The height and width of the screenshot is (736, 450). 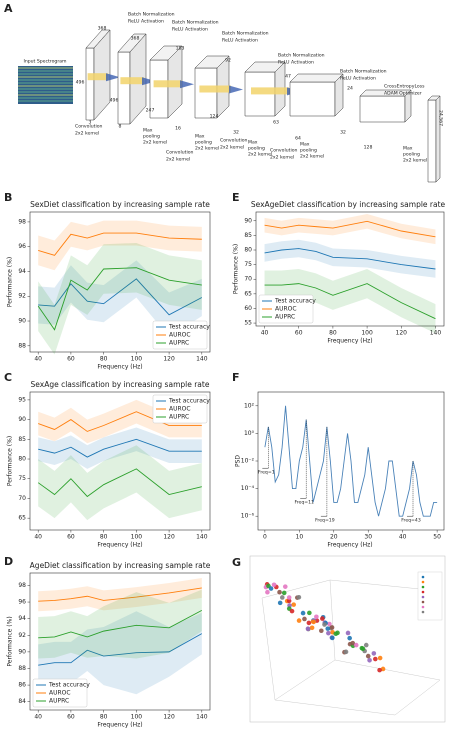 What do you see at coordinates (22, 602) in the screenshot?
I see `y-tick-label: 96` at bounding box center [22, 602].